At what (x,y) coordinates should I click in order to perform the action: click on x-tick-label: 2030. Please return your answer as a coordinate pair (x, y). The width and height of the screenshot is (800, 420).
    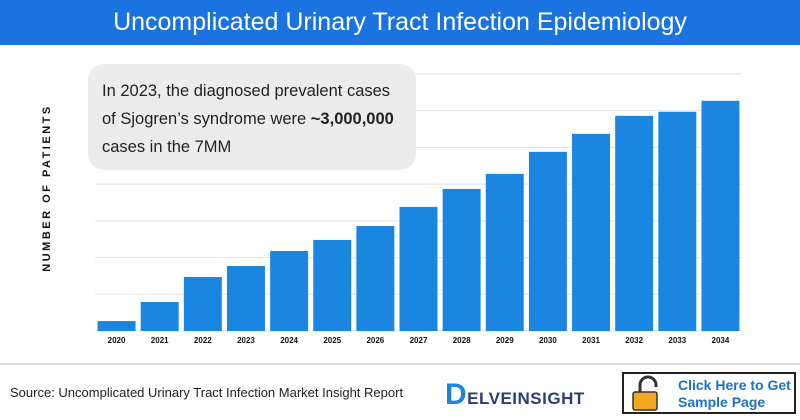
    Looking at the image, I should click on (548, 340).